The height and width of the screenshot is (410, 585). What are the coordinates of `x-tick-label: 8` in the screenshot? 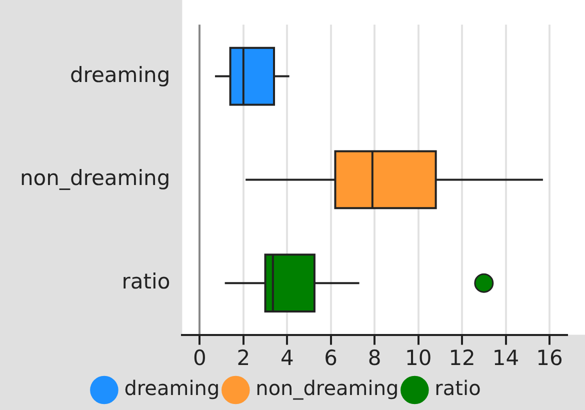 It's located at (375, 358).